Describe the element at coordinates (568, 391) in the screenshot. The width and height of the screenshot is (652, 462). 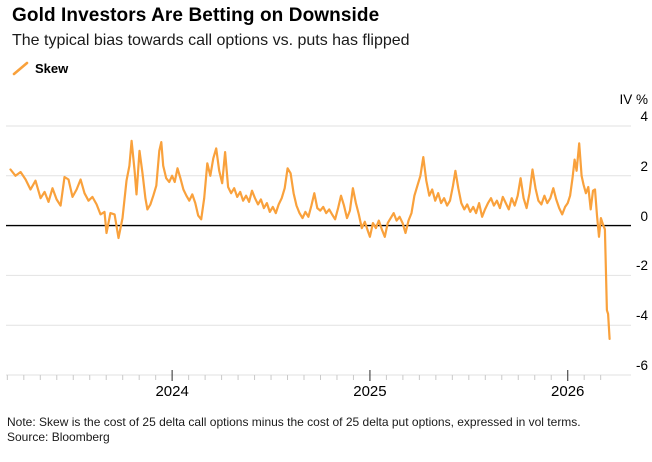
I see `x-axis-year-label: 2026` at that location.